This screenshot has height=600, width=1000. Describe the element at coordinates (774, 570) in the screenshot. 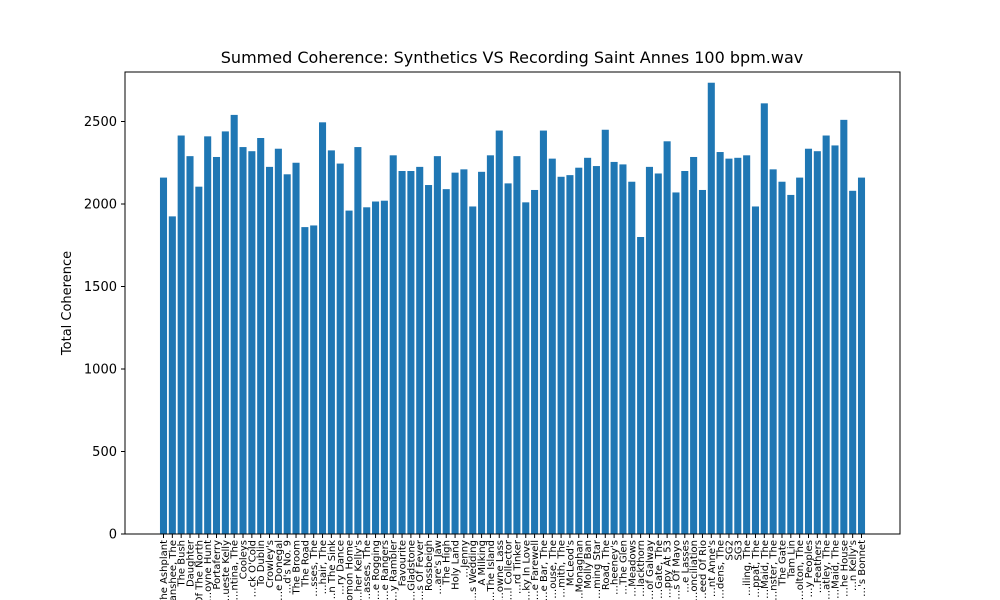

I see `x-tick-label: …nster, The` at that location.